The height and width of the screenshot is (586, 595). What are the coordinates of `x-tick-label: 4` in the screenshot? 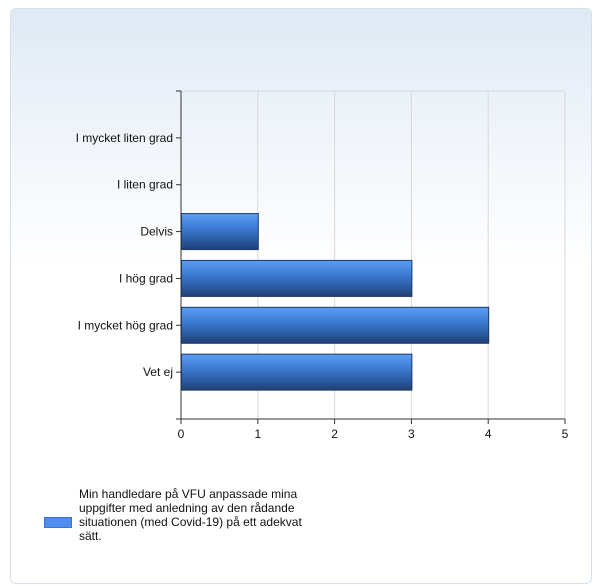 It's located at (488, 434).